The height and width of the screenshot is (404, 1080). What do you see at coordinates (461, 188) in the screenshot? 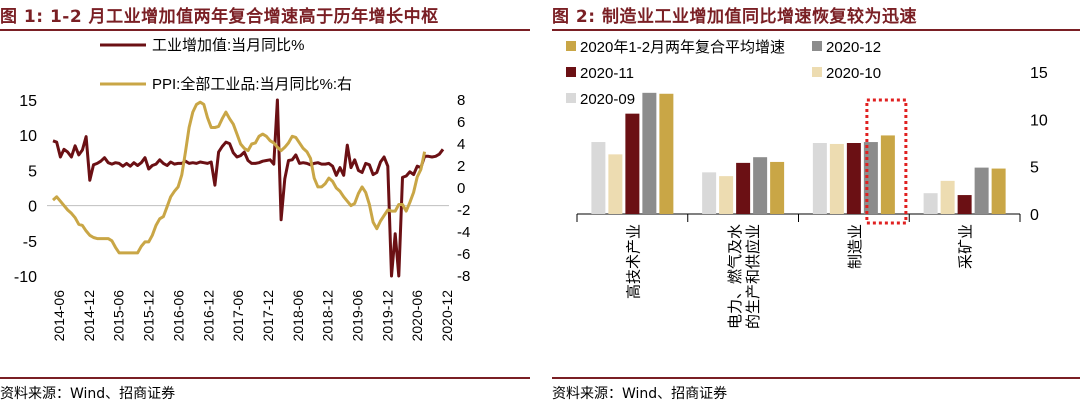
I see `right-y-tick-label: 0` at bounding box center [461, 188].